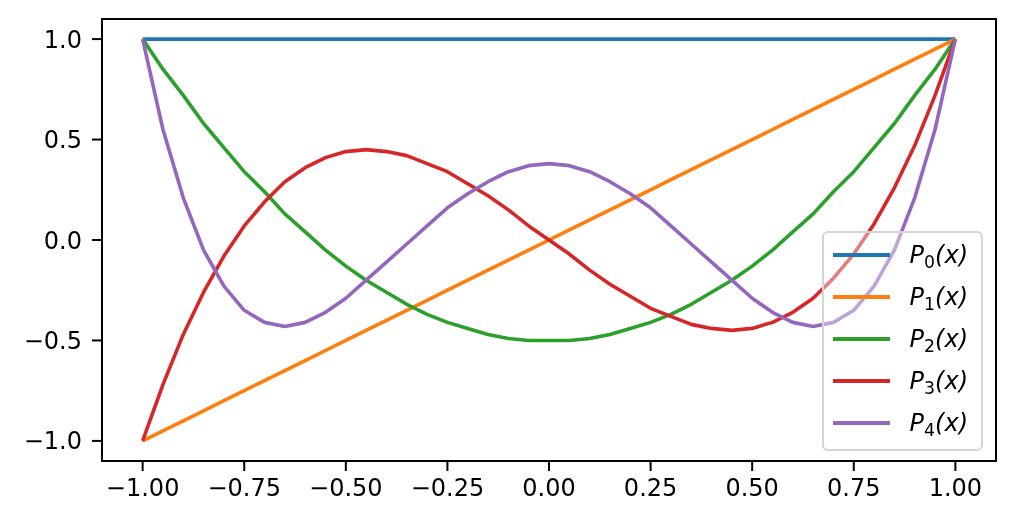  Describe the element at coordinates (62, 140) in the screenshot. I see `y-tick-label: 0.5` at that location.